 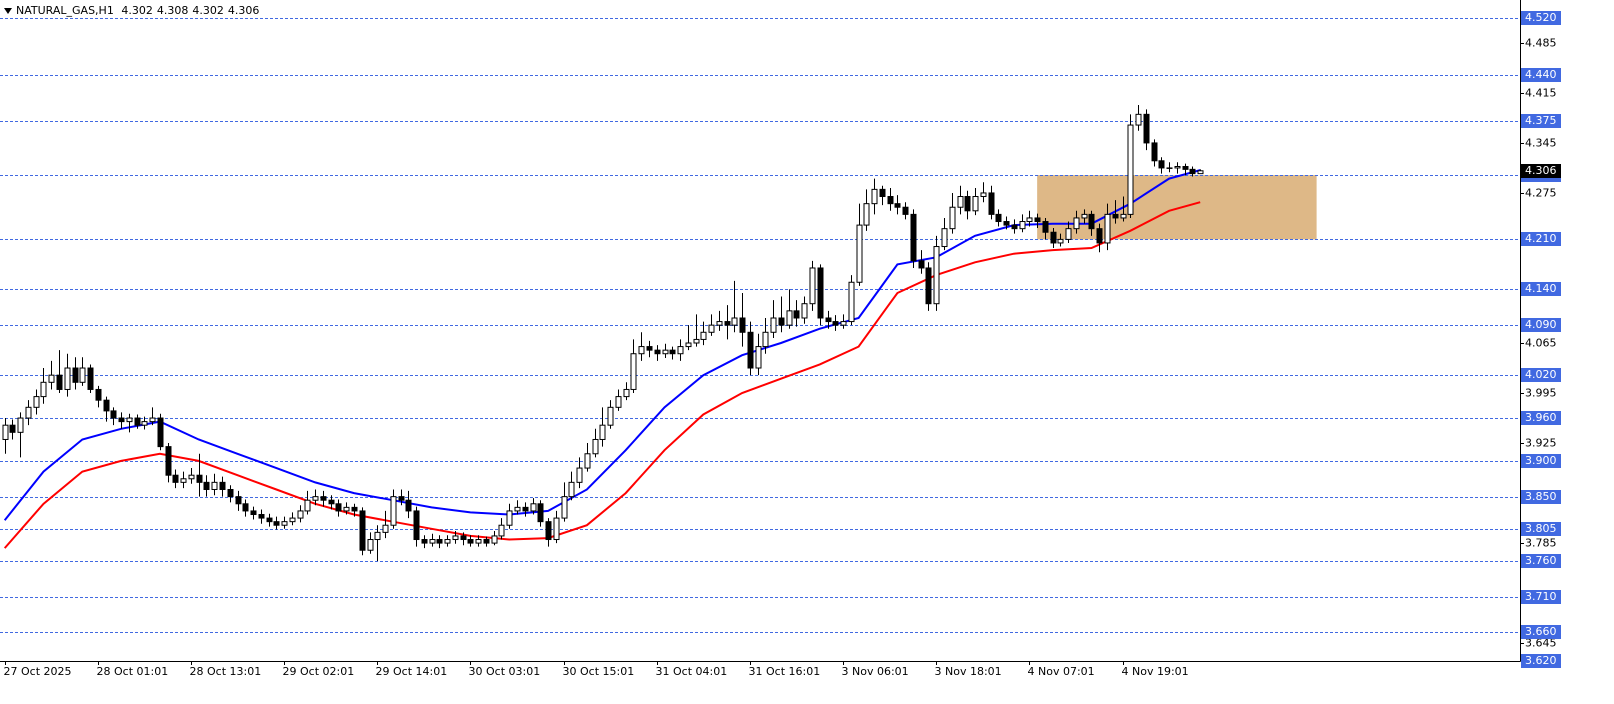 I want to click on level-label: 3.900, so click(x=1541, y=460).